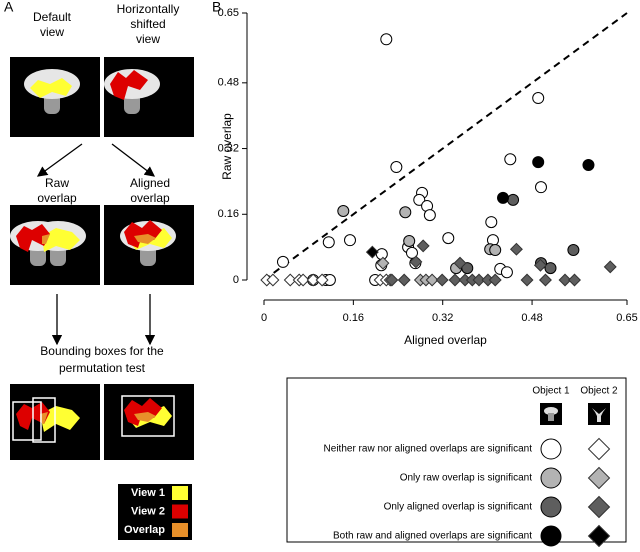 This screenshot has height=552, width=640. What do you see at coordinates (148, 9) in the screenshot?
I see `text-line: Horizontally` at bounding box center [148, 9].